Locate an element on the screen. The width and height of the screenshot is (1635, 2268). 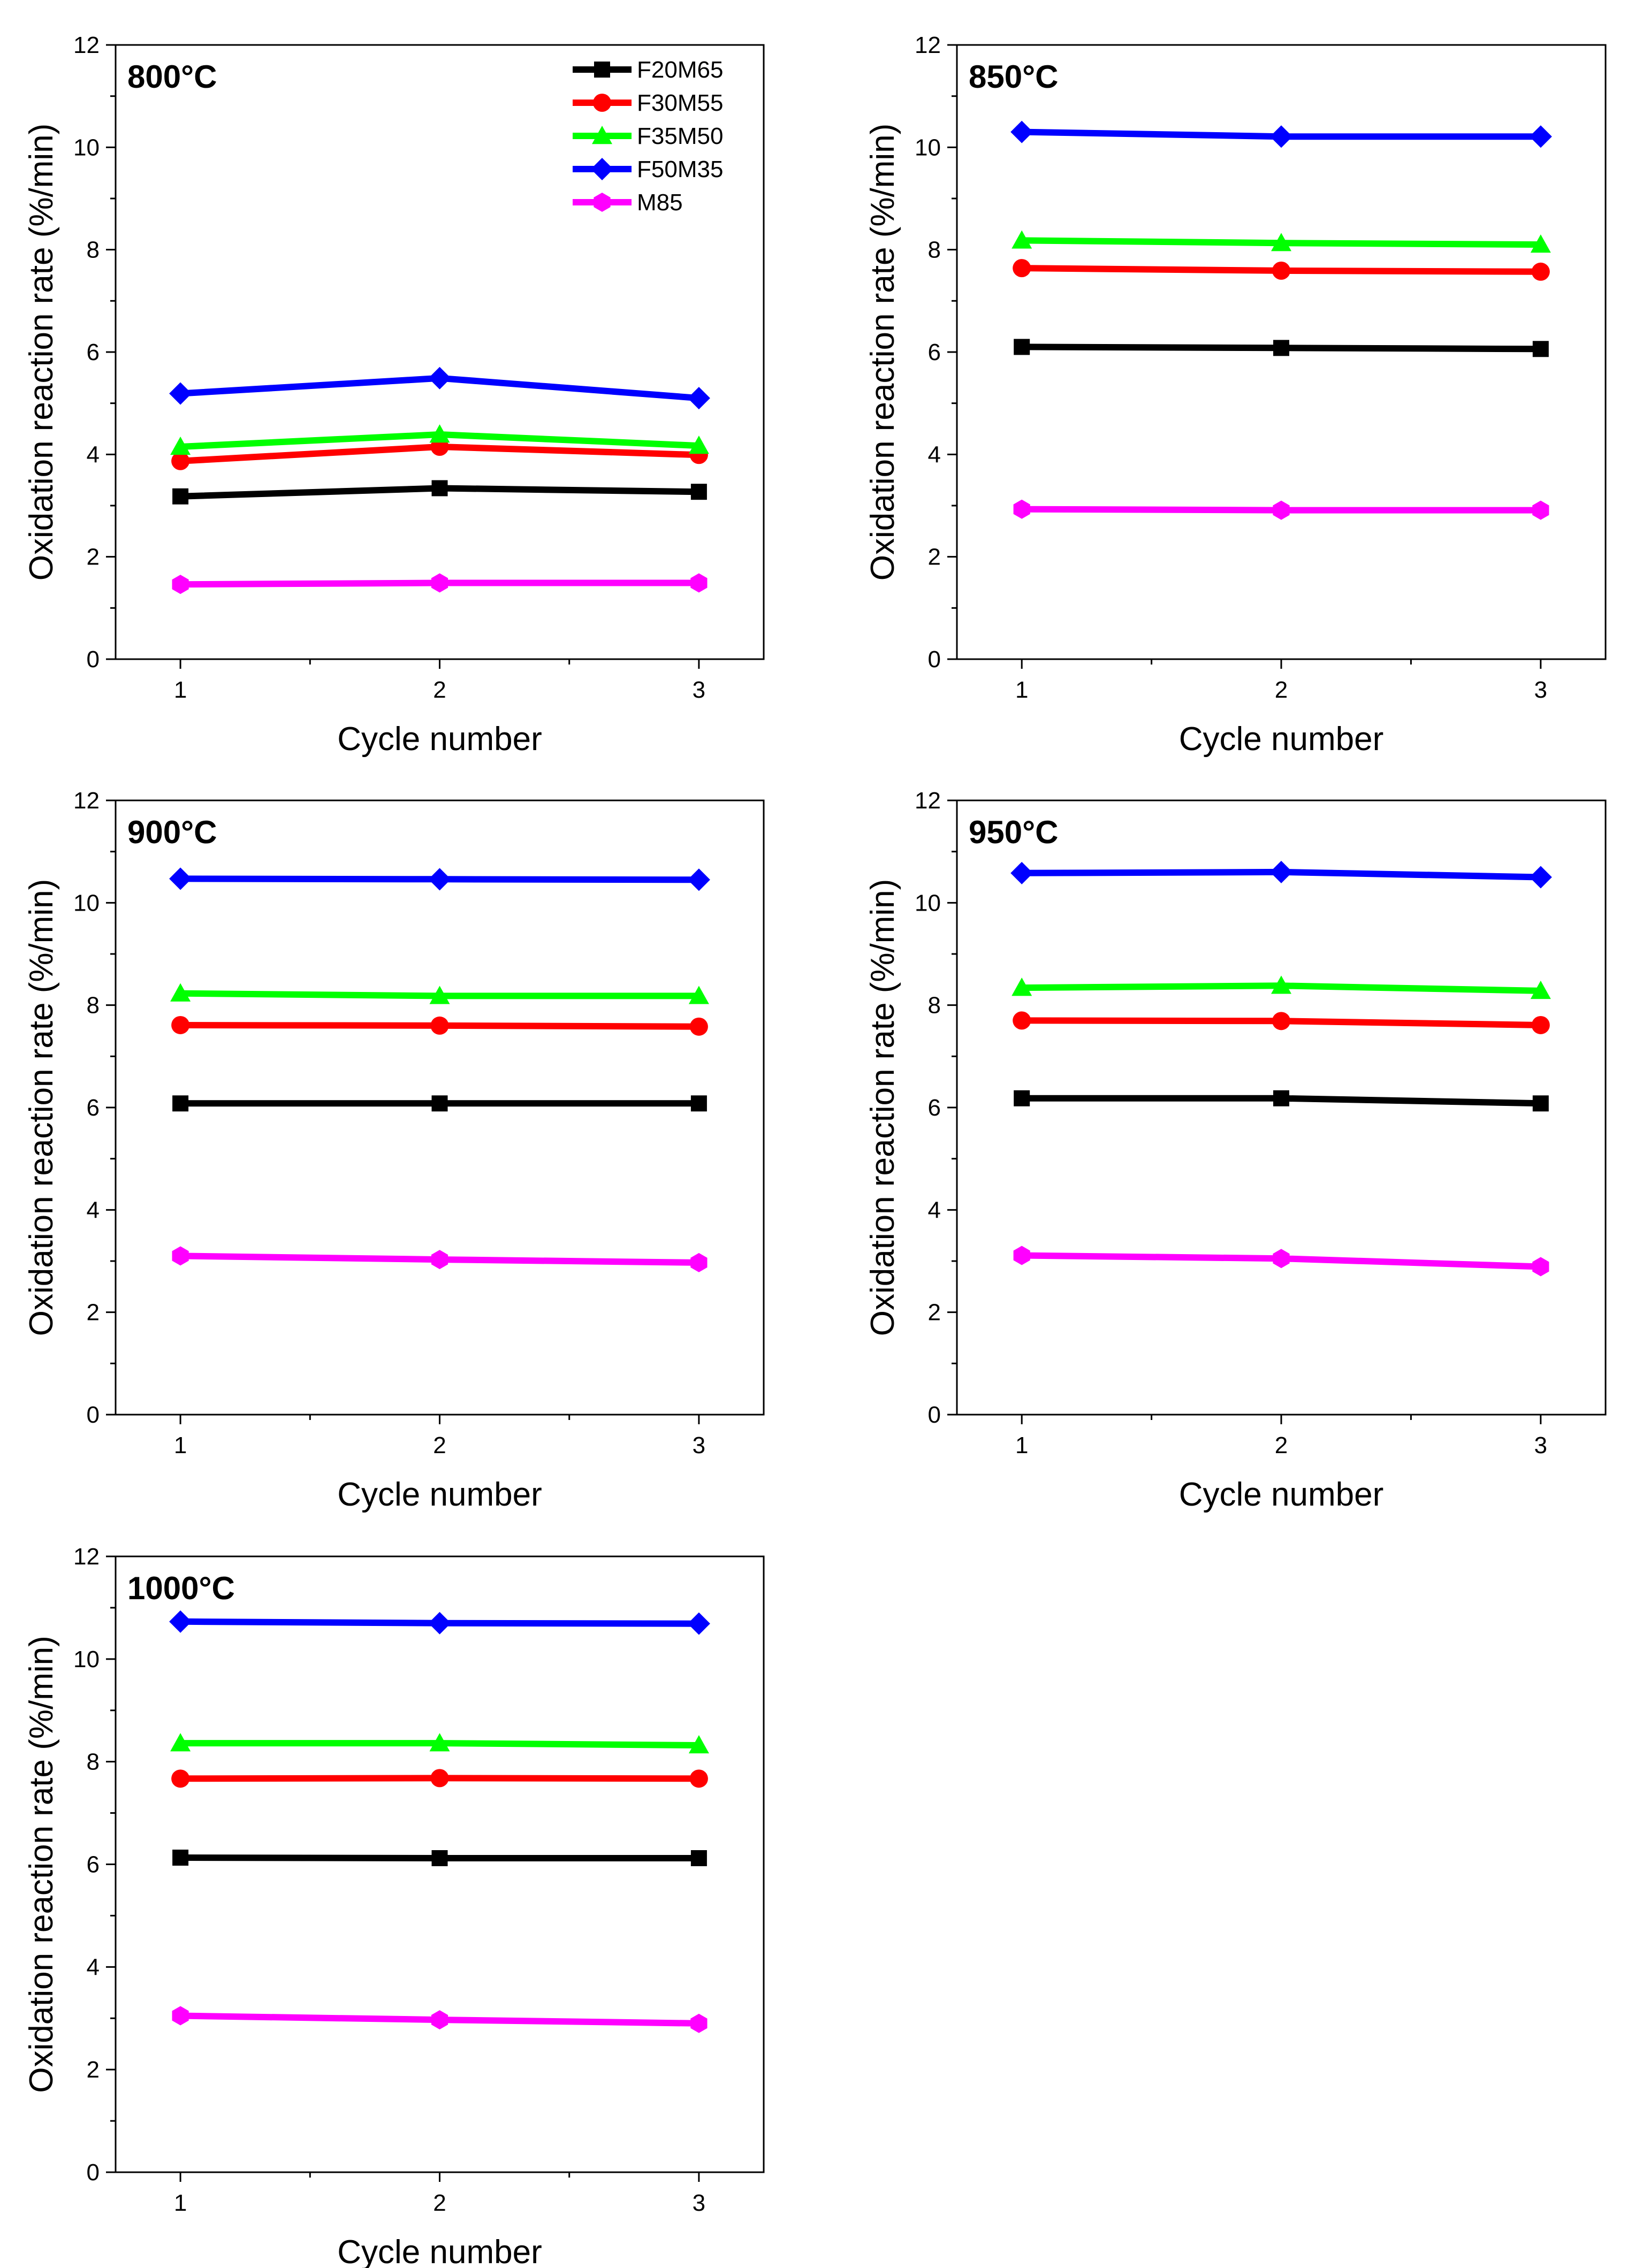
legend-item: M85 is located at coordinates (628, 203).